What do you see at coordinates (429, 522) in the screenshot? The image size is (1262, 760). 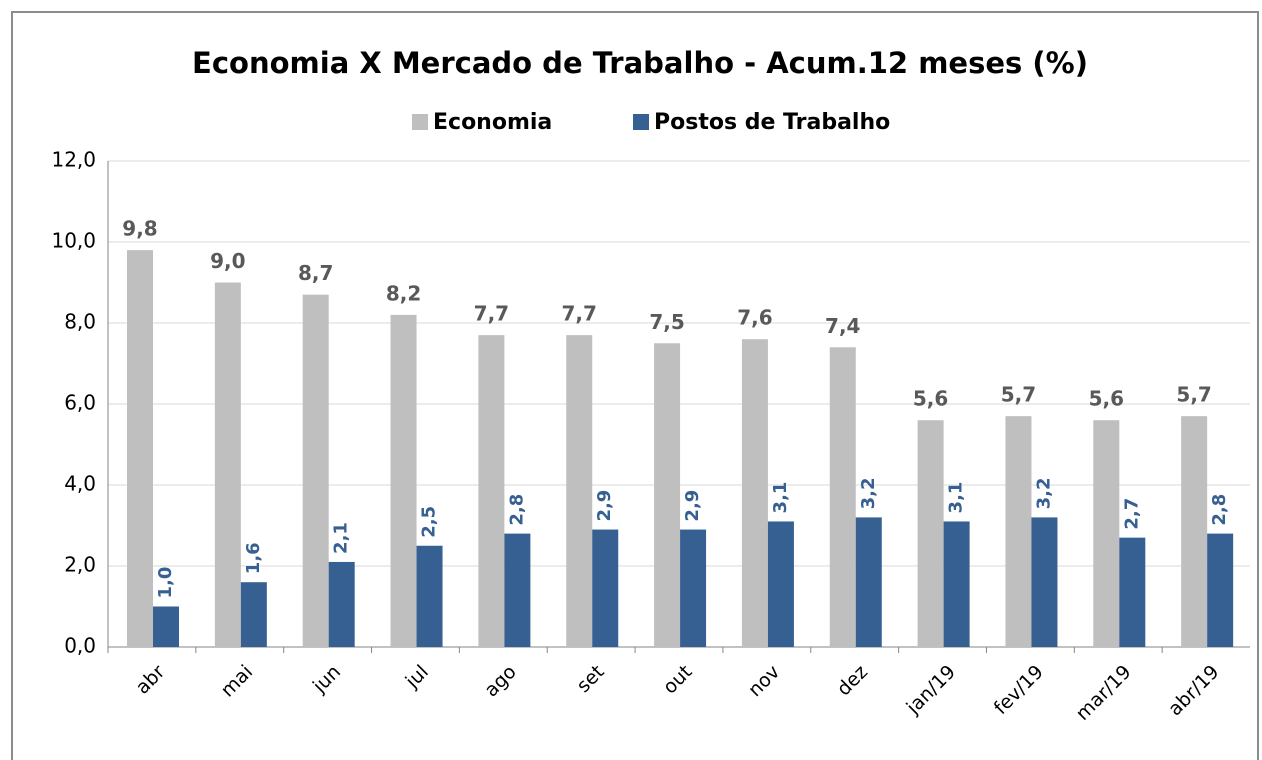 I see `value-label: 2,5` at bounding box center [429, 522].